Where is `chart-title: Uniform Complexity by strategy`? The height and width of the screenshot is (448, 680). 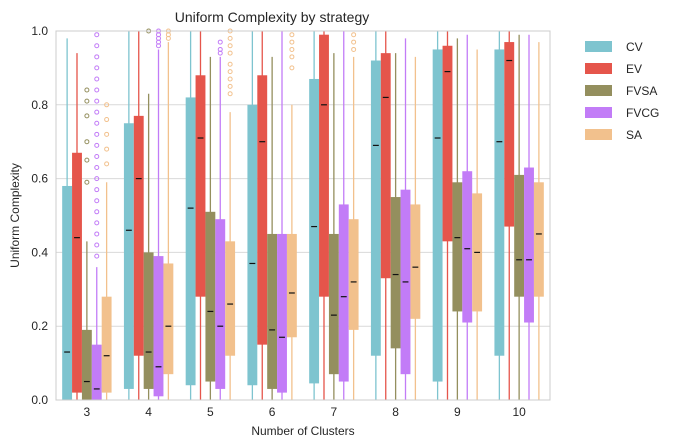
chart-title: Uniform Complexity by strategy is located at coordinates (272, 17).